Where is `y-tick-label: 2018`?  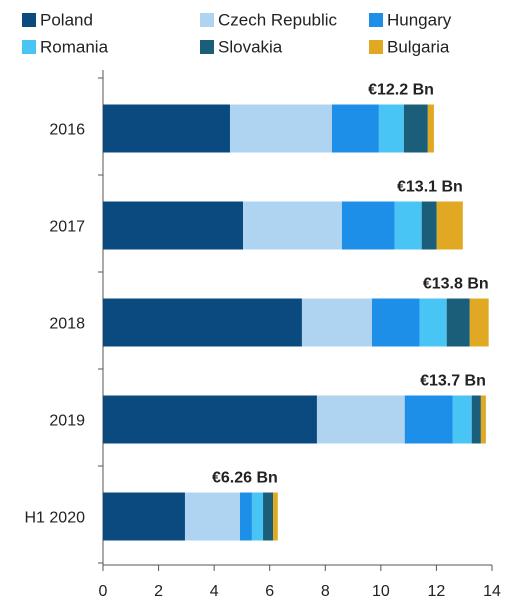 y-tick-label: 2018 is located at coordinates (67, 324).